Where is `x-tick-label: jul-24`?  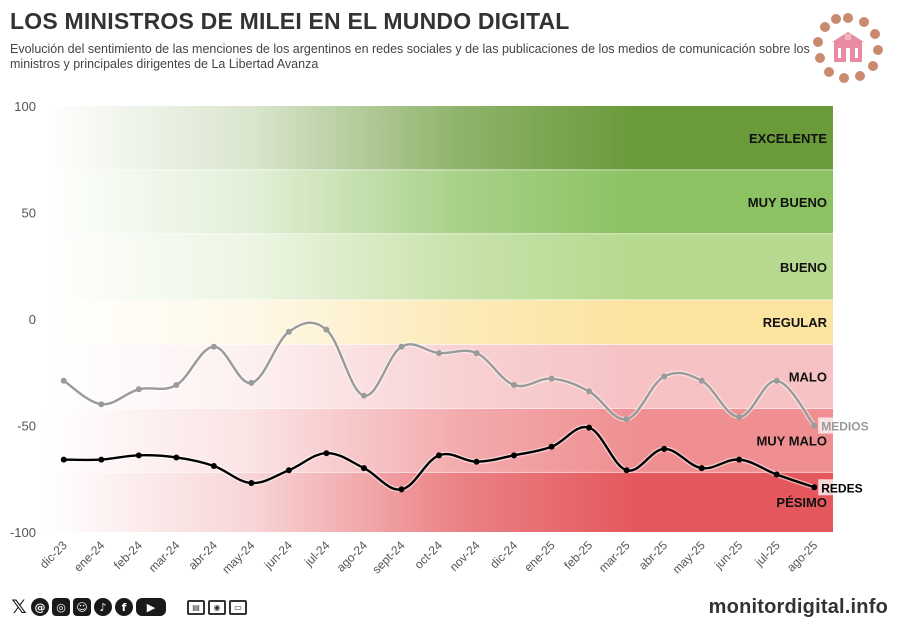
x-tick-label: jul-24 is located at coordinates (317, 554).